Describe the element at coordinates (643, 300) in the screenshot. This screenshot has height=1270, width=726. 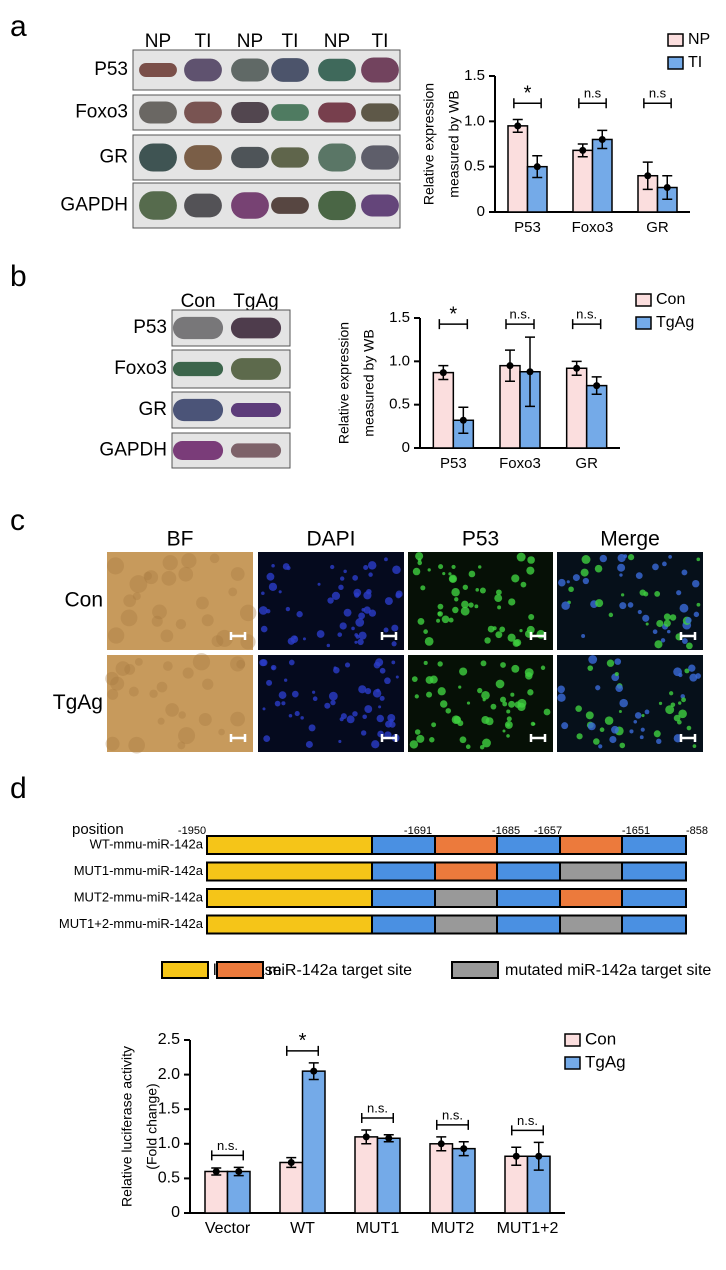
I see `legend-swatch` at that location.